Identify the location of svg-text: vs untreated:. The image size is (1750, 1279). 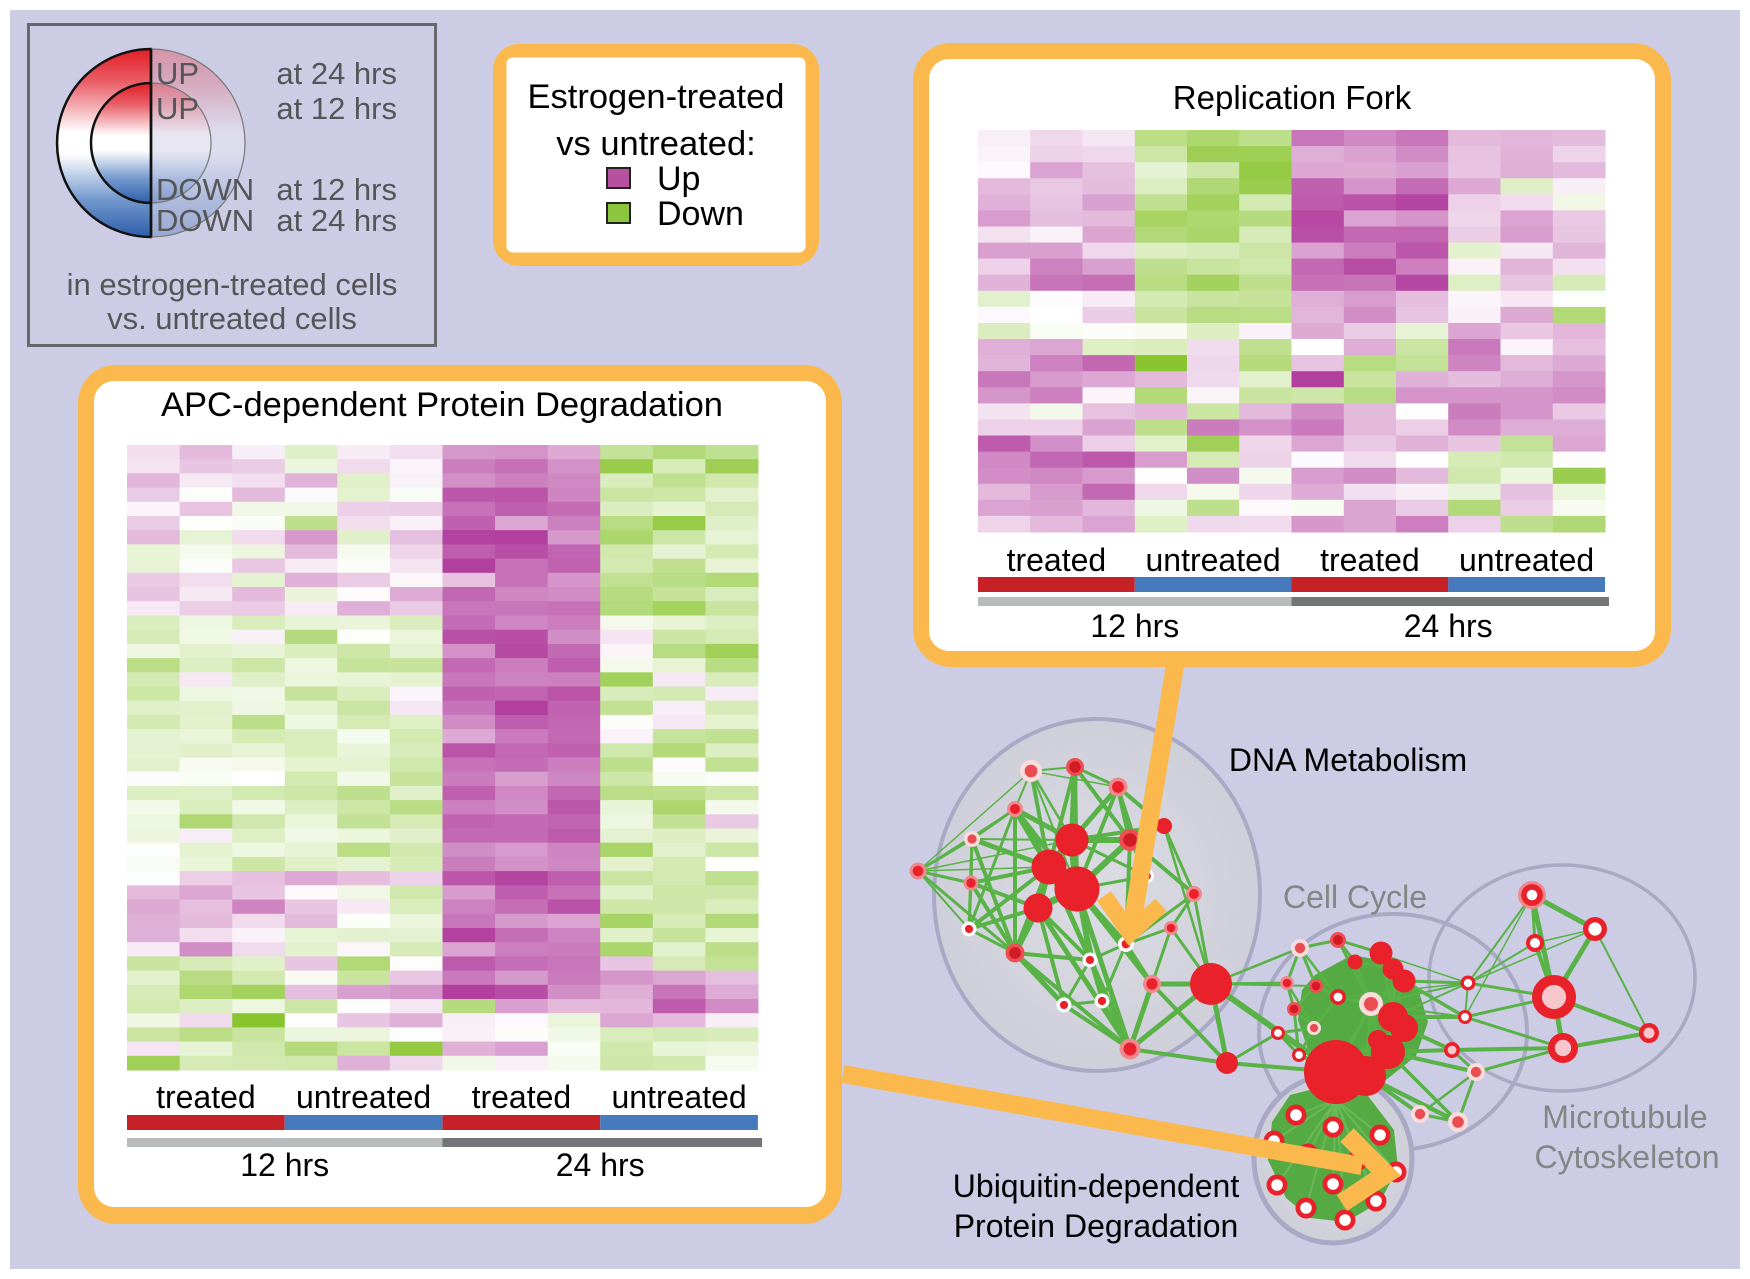
(655, 144).